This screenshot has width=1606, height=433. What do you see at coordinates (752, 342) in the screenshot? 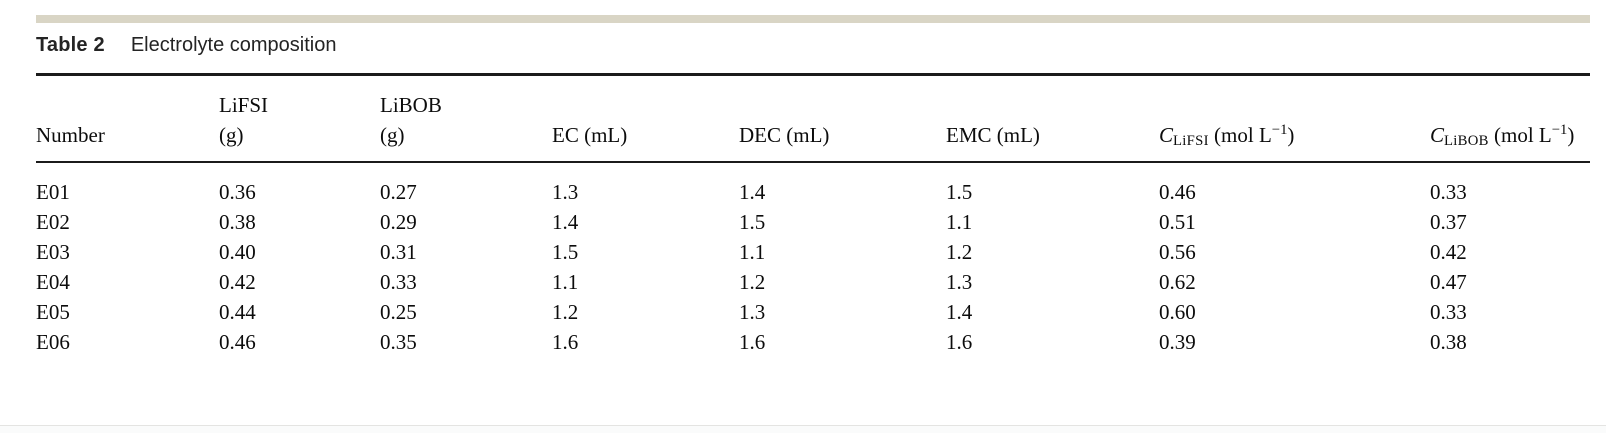
I see `cell-dec: 1.6` at bounding box center [752, 342].